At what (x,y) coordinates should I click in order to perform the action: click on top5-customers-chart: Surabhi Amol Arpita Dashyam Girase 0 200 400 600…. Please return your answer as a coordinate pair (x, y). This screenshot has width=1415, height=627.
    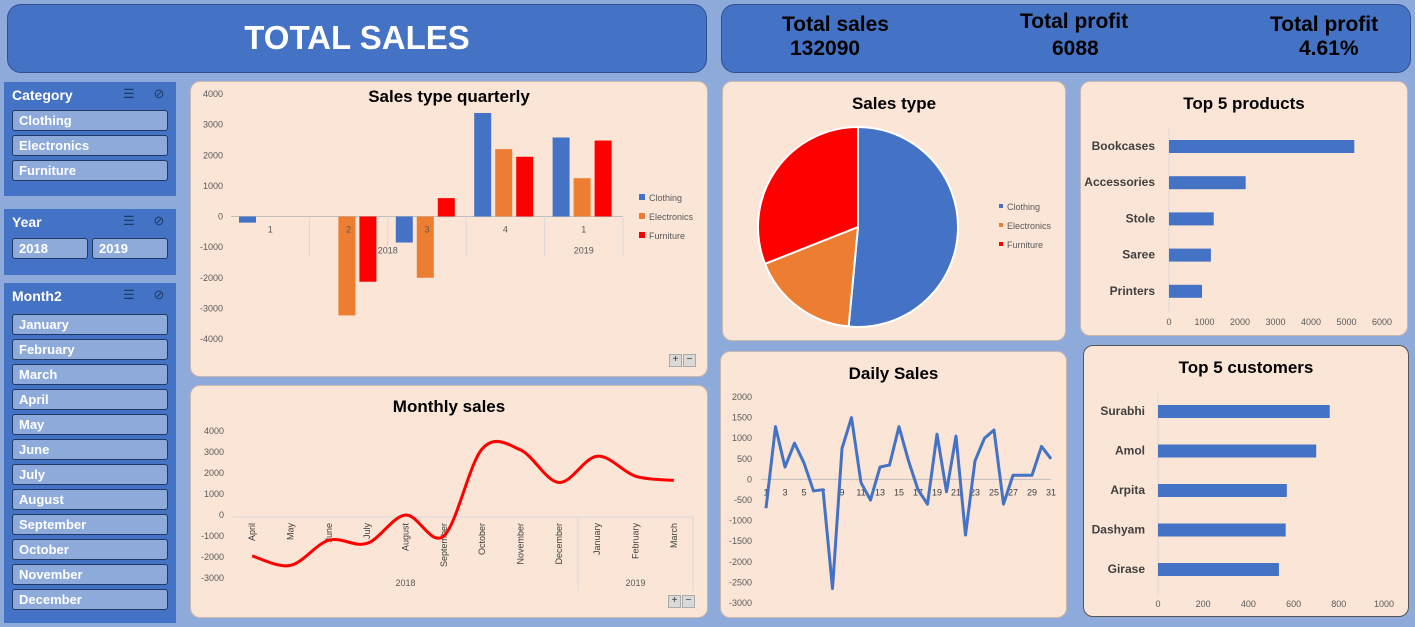
    Looking at the image, I should click on (1243, 501).